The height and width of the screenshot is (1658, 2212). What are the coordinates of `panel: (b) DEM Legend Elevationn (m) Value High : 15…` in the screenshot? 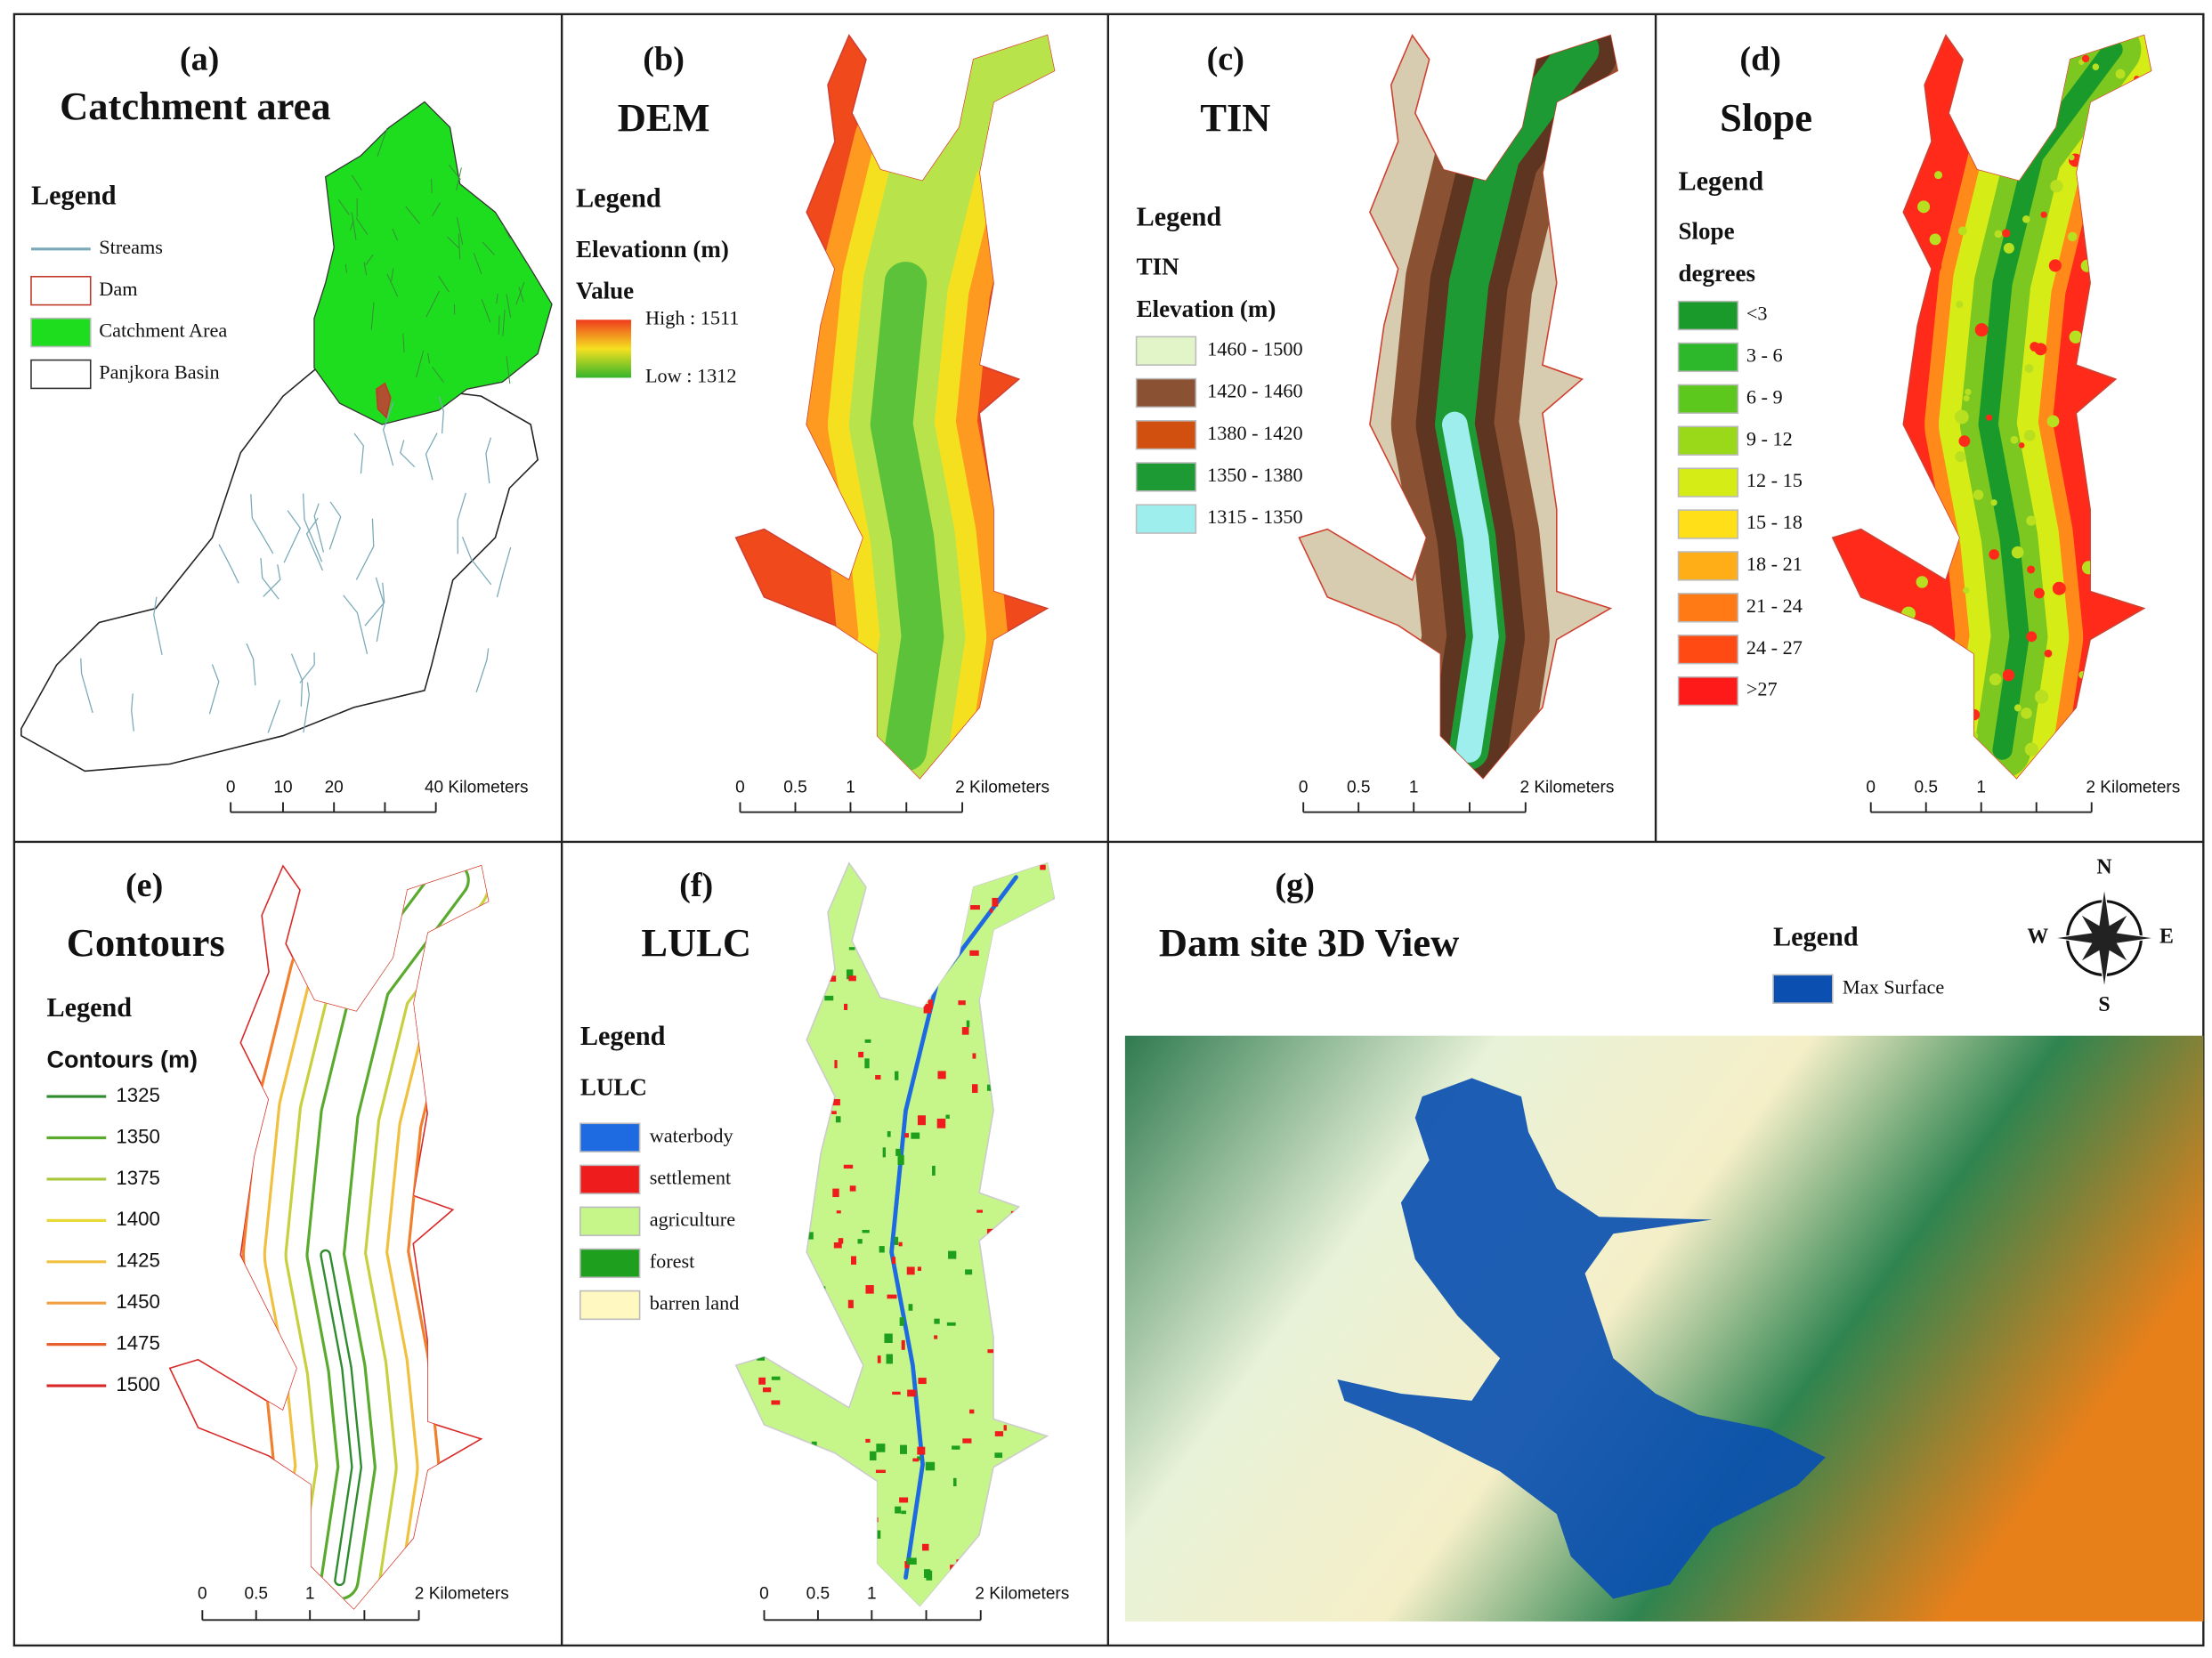 It's located at (812, 427).